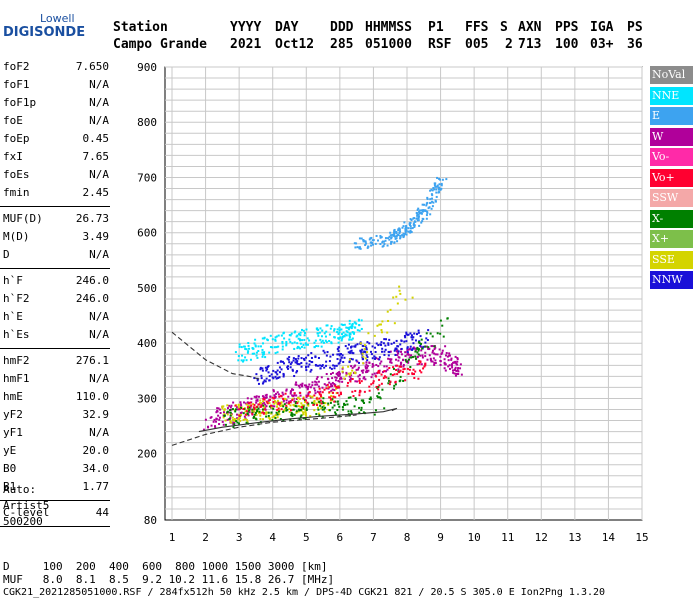 The image size is (700, 600). Describe the element at coordinates (147, 233) in the screenshot. I see `y-tick-label: 600` at that location.